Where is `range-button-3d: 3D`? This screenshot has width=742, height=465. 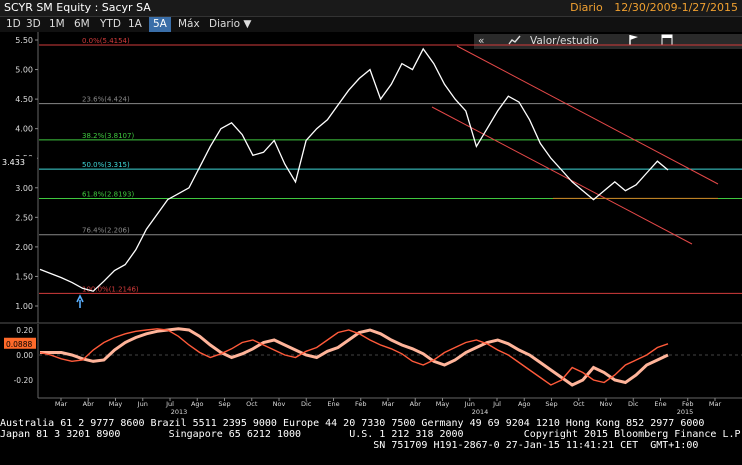
range-button-3d: 3D is located at coordinates (33, 24).